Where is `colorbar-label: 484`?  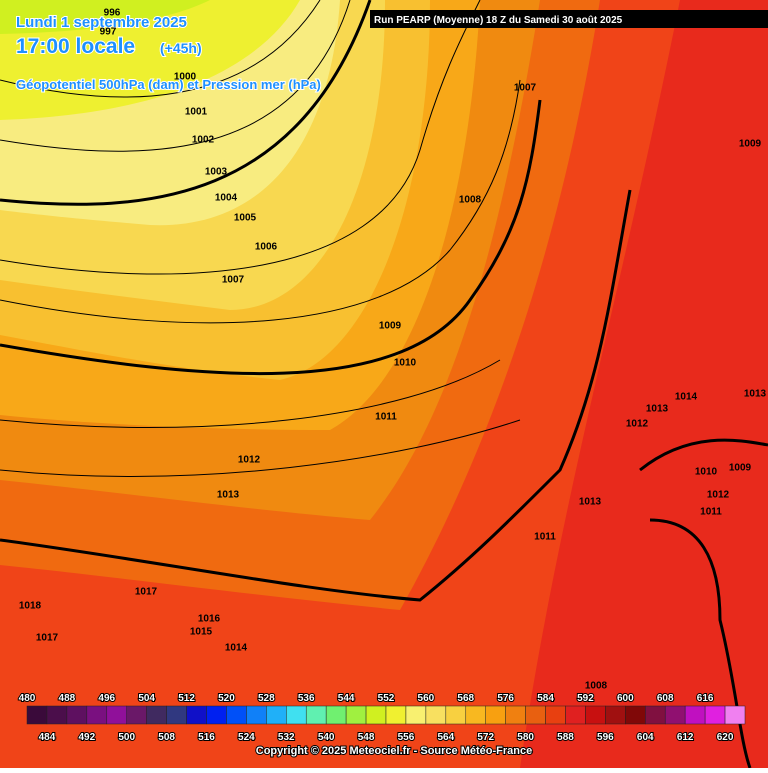 colorbar-label: 484 is located at coordinates (47, 737).